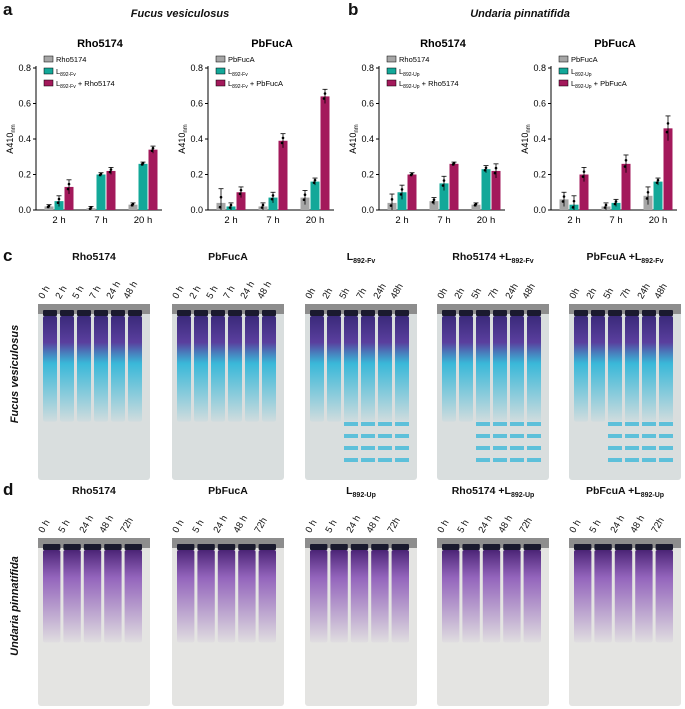  Describe the element at coordinates (625, 543) in the screenshot. I see `gel-well-strip` at that location.